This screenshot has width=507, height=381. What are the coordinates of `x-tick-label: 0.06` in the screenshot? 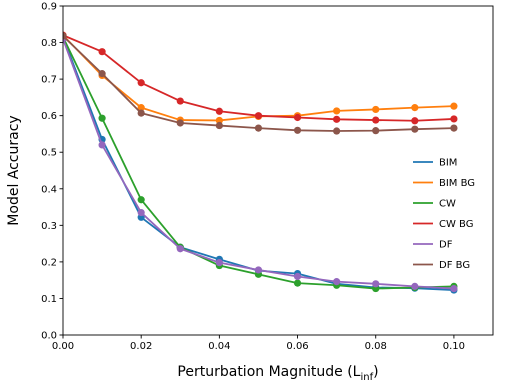 It's located at (297, 346).